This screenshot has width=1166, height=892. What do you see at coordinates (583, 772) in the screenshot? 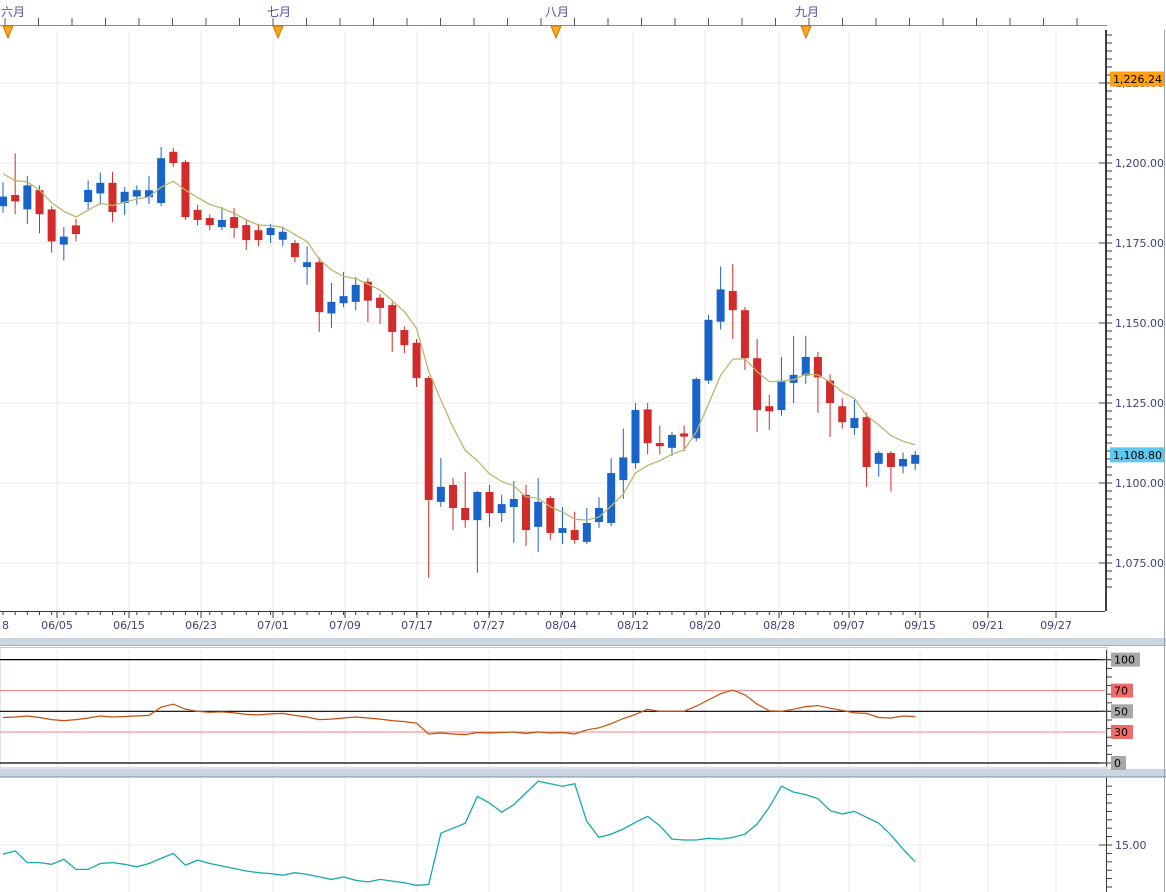
I see `panel-splitter-bottom` at bounding box center [583, 772].